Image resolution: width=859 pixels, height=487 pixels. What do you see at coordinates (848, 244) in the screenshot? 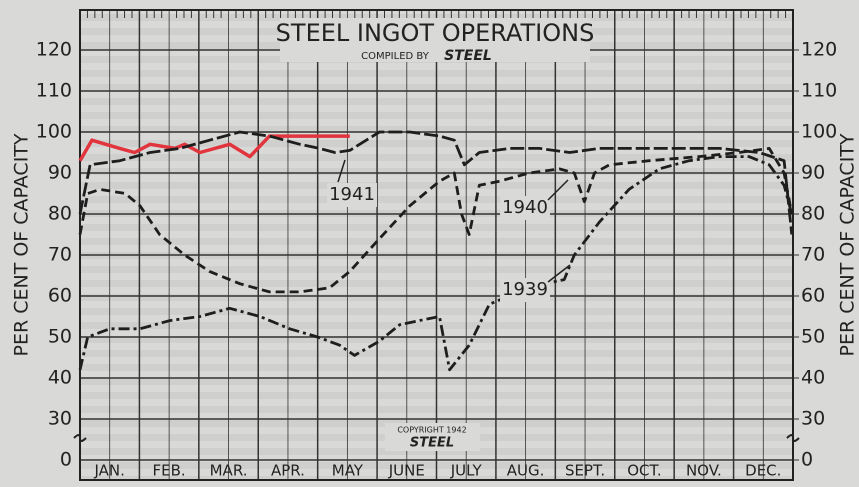
I see `y2-axis-label: PER CENT OF CAPACITY` at bounding box center [848, 244].